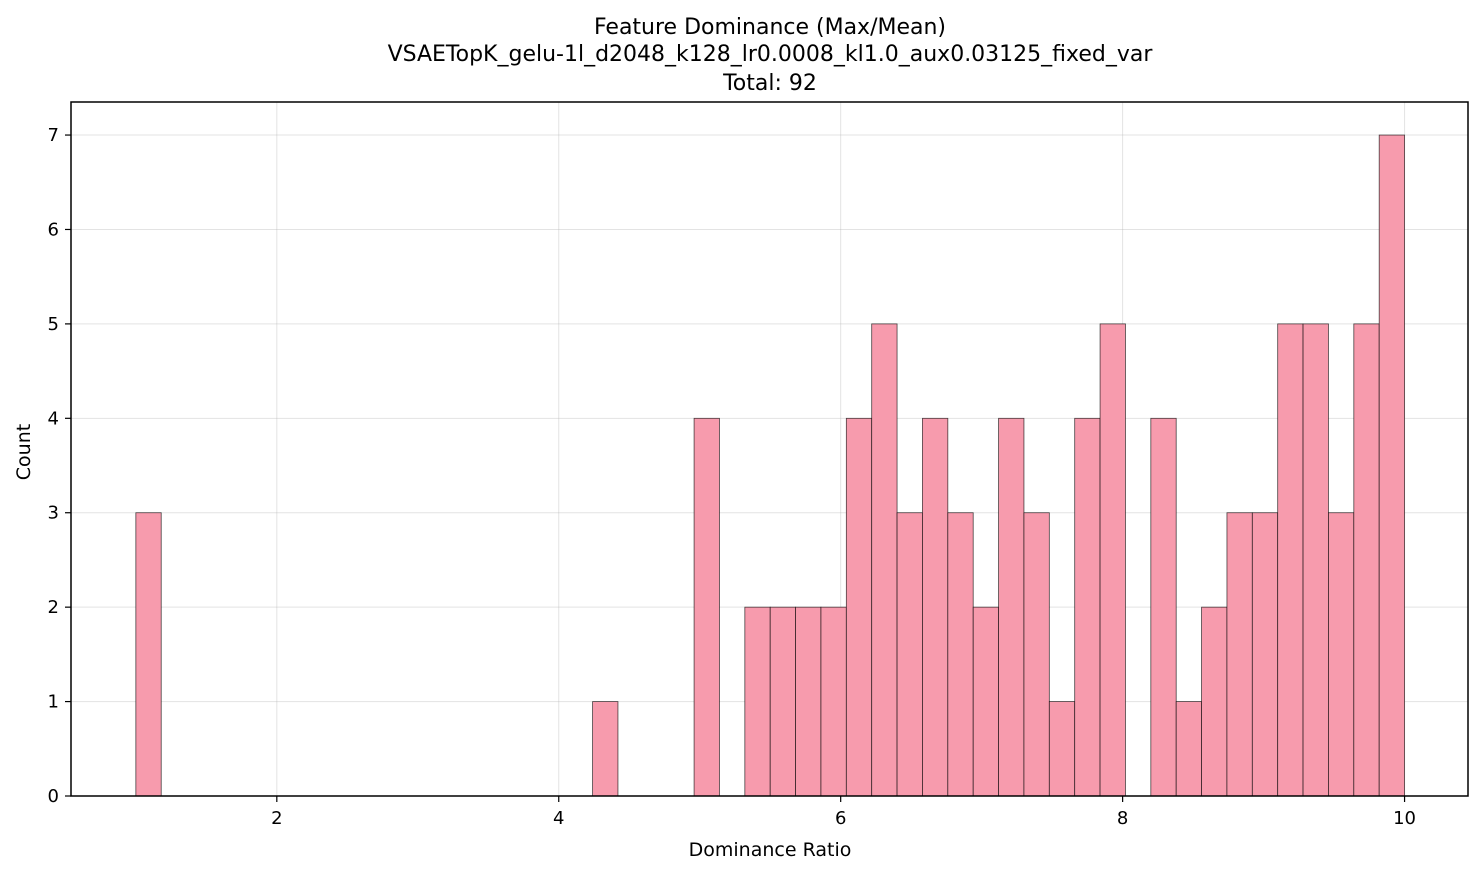 The height and width of the screenshot is (874, 1484). Describe the element at coordinates (1404, 818) in the screenshot. I see `x-tick-label: 10` at that location.